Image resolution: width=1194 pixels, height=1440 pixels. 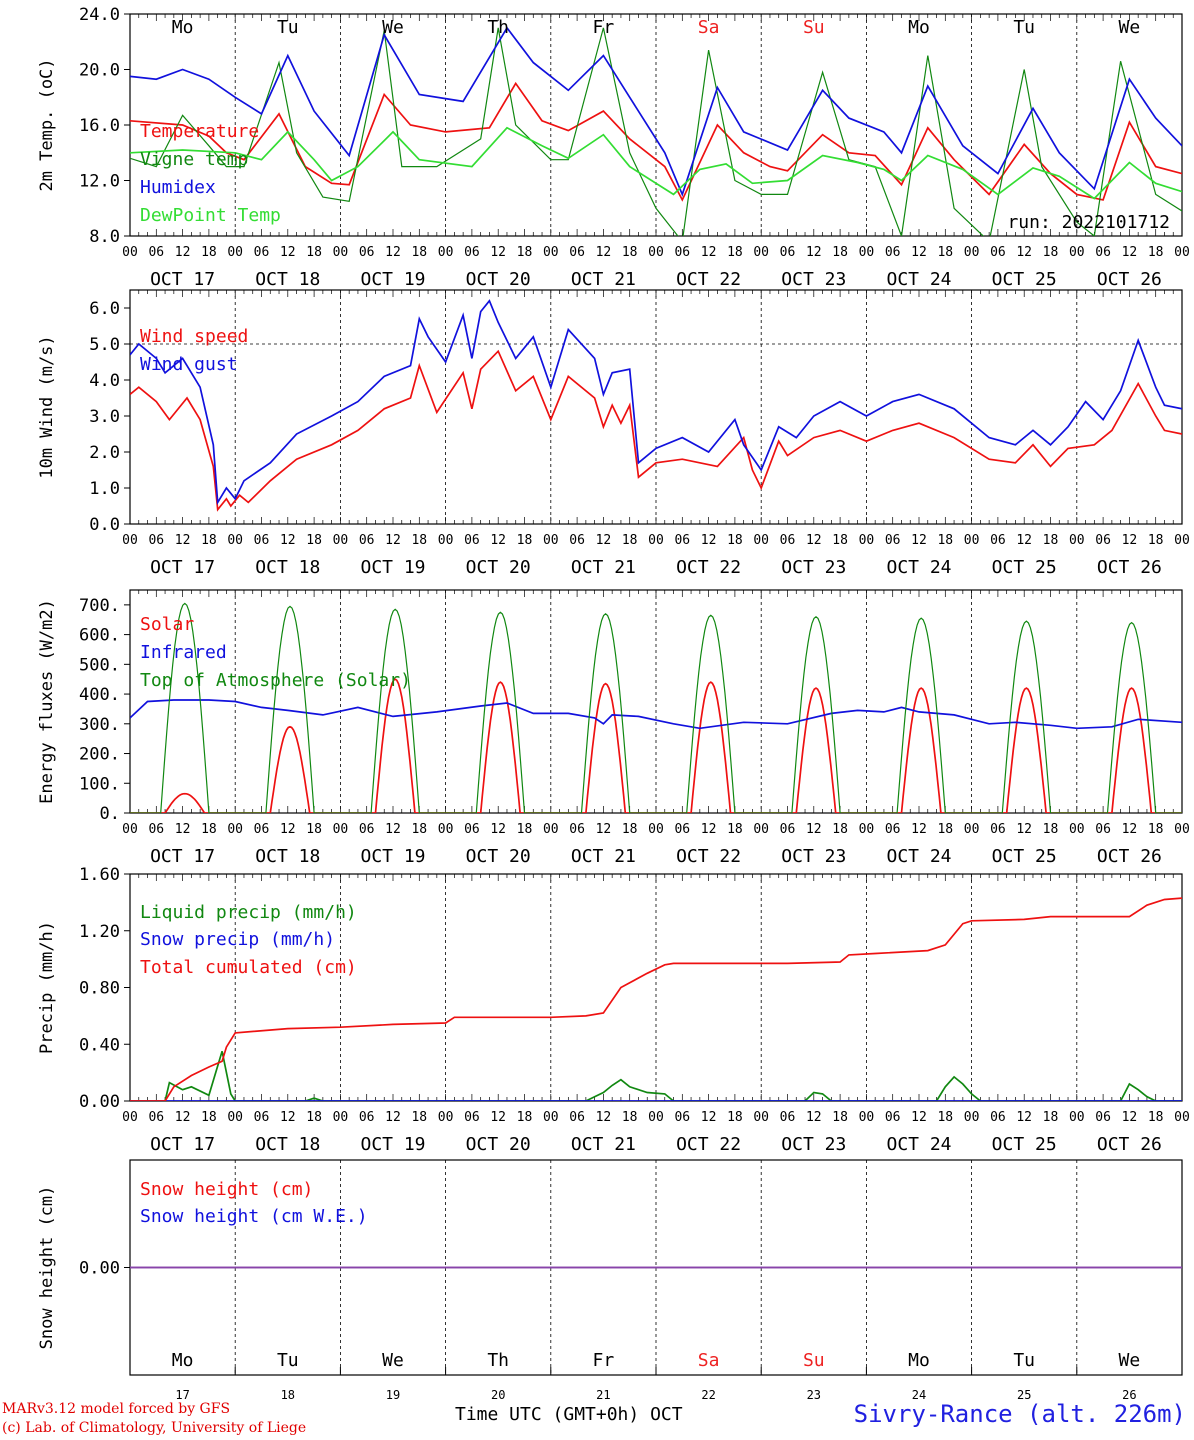 I want to click on station-name: Sivry-Rance (alt. 226m), so click(x=1019, y=1414).